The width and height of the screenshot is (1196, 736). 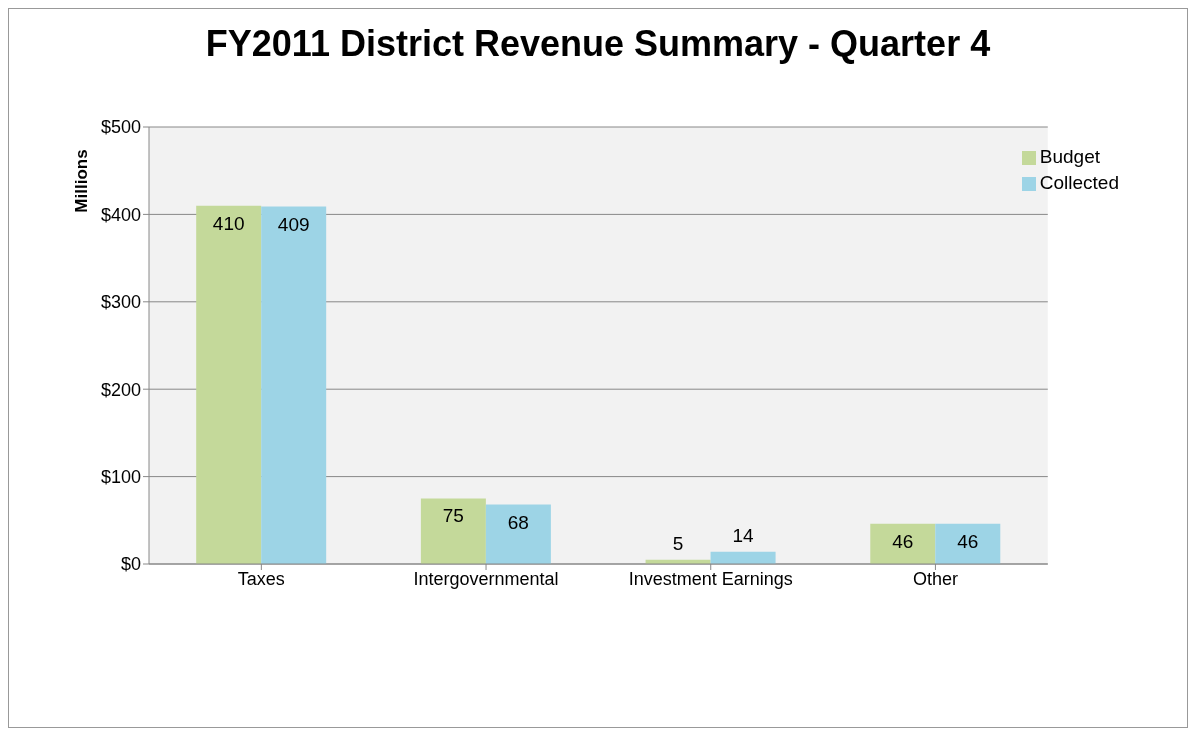 What do you see at coordinates (453, 516) in the screenshot?
I see `data-label: 75` at bounding box center [453, 516].